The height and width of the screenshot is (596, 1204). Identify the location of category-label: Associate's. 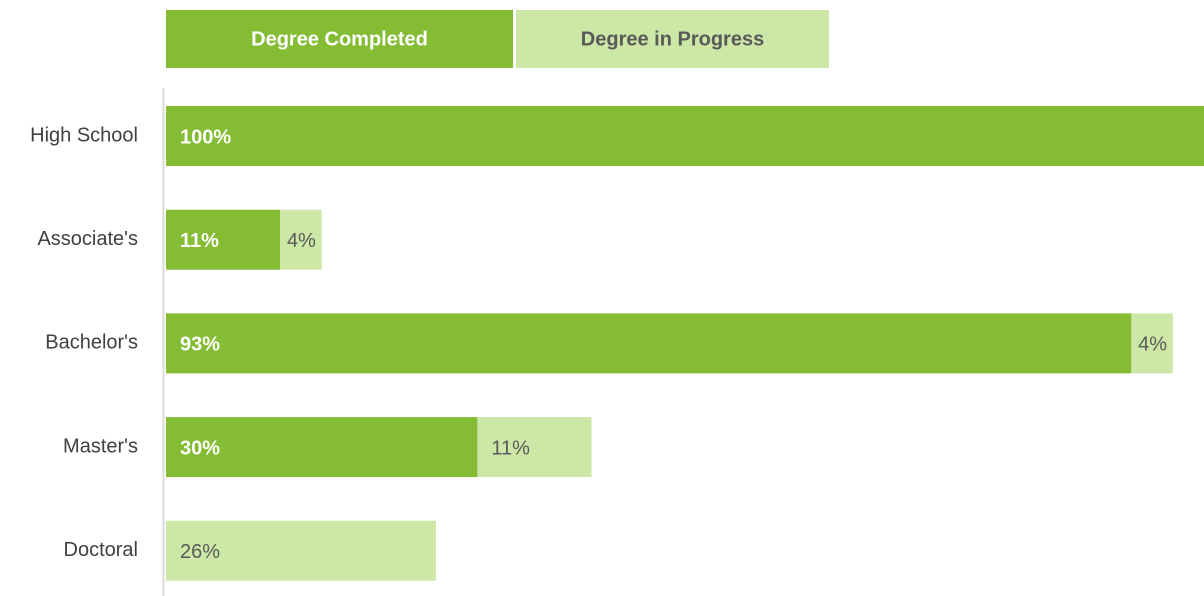
(87, 239).